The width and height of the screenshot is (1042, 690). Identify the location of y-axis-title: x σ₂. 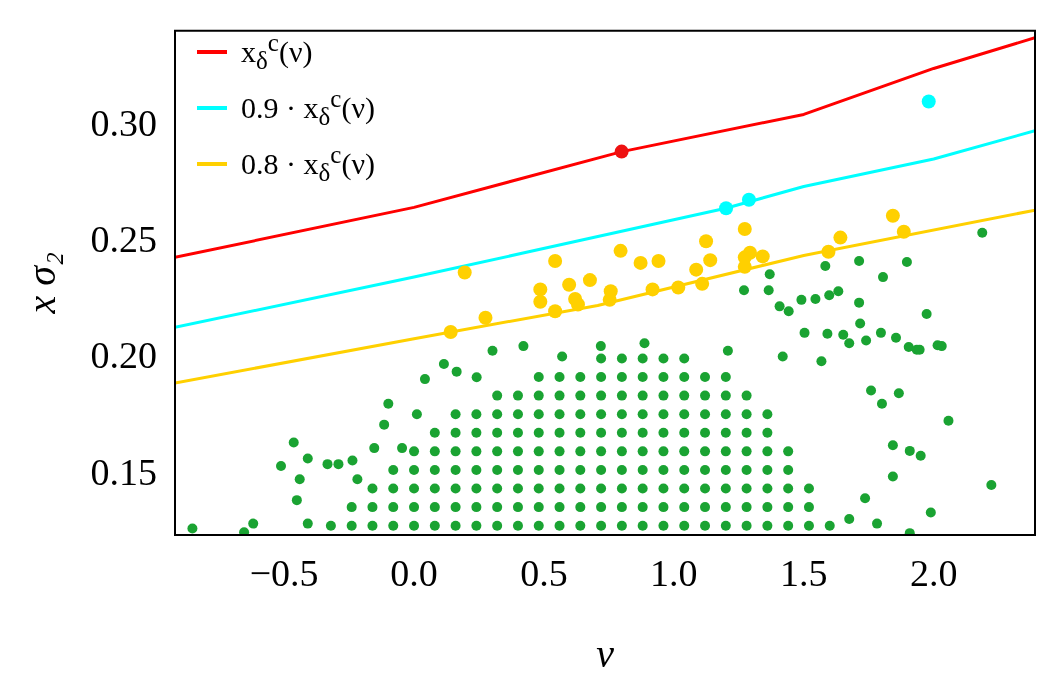
(41, 283).